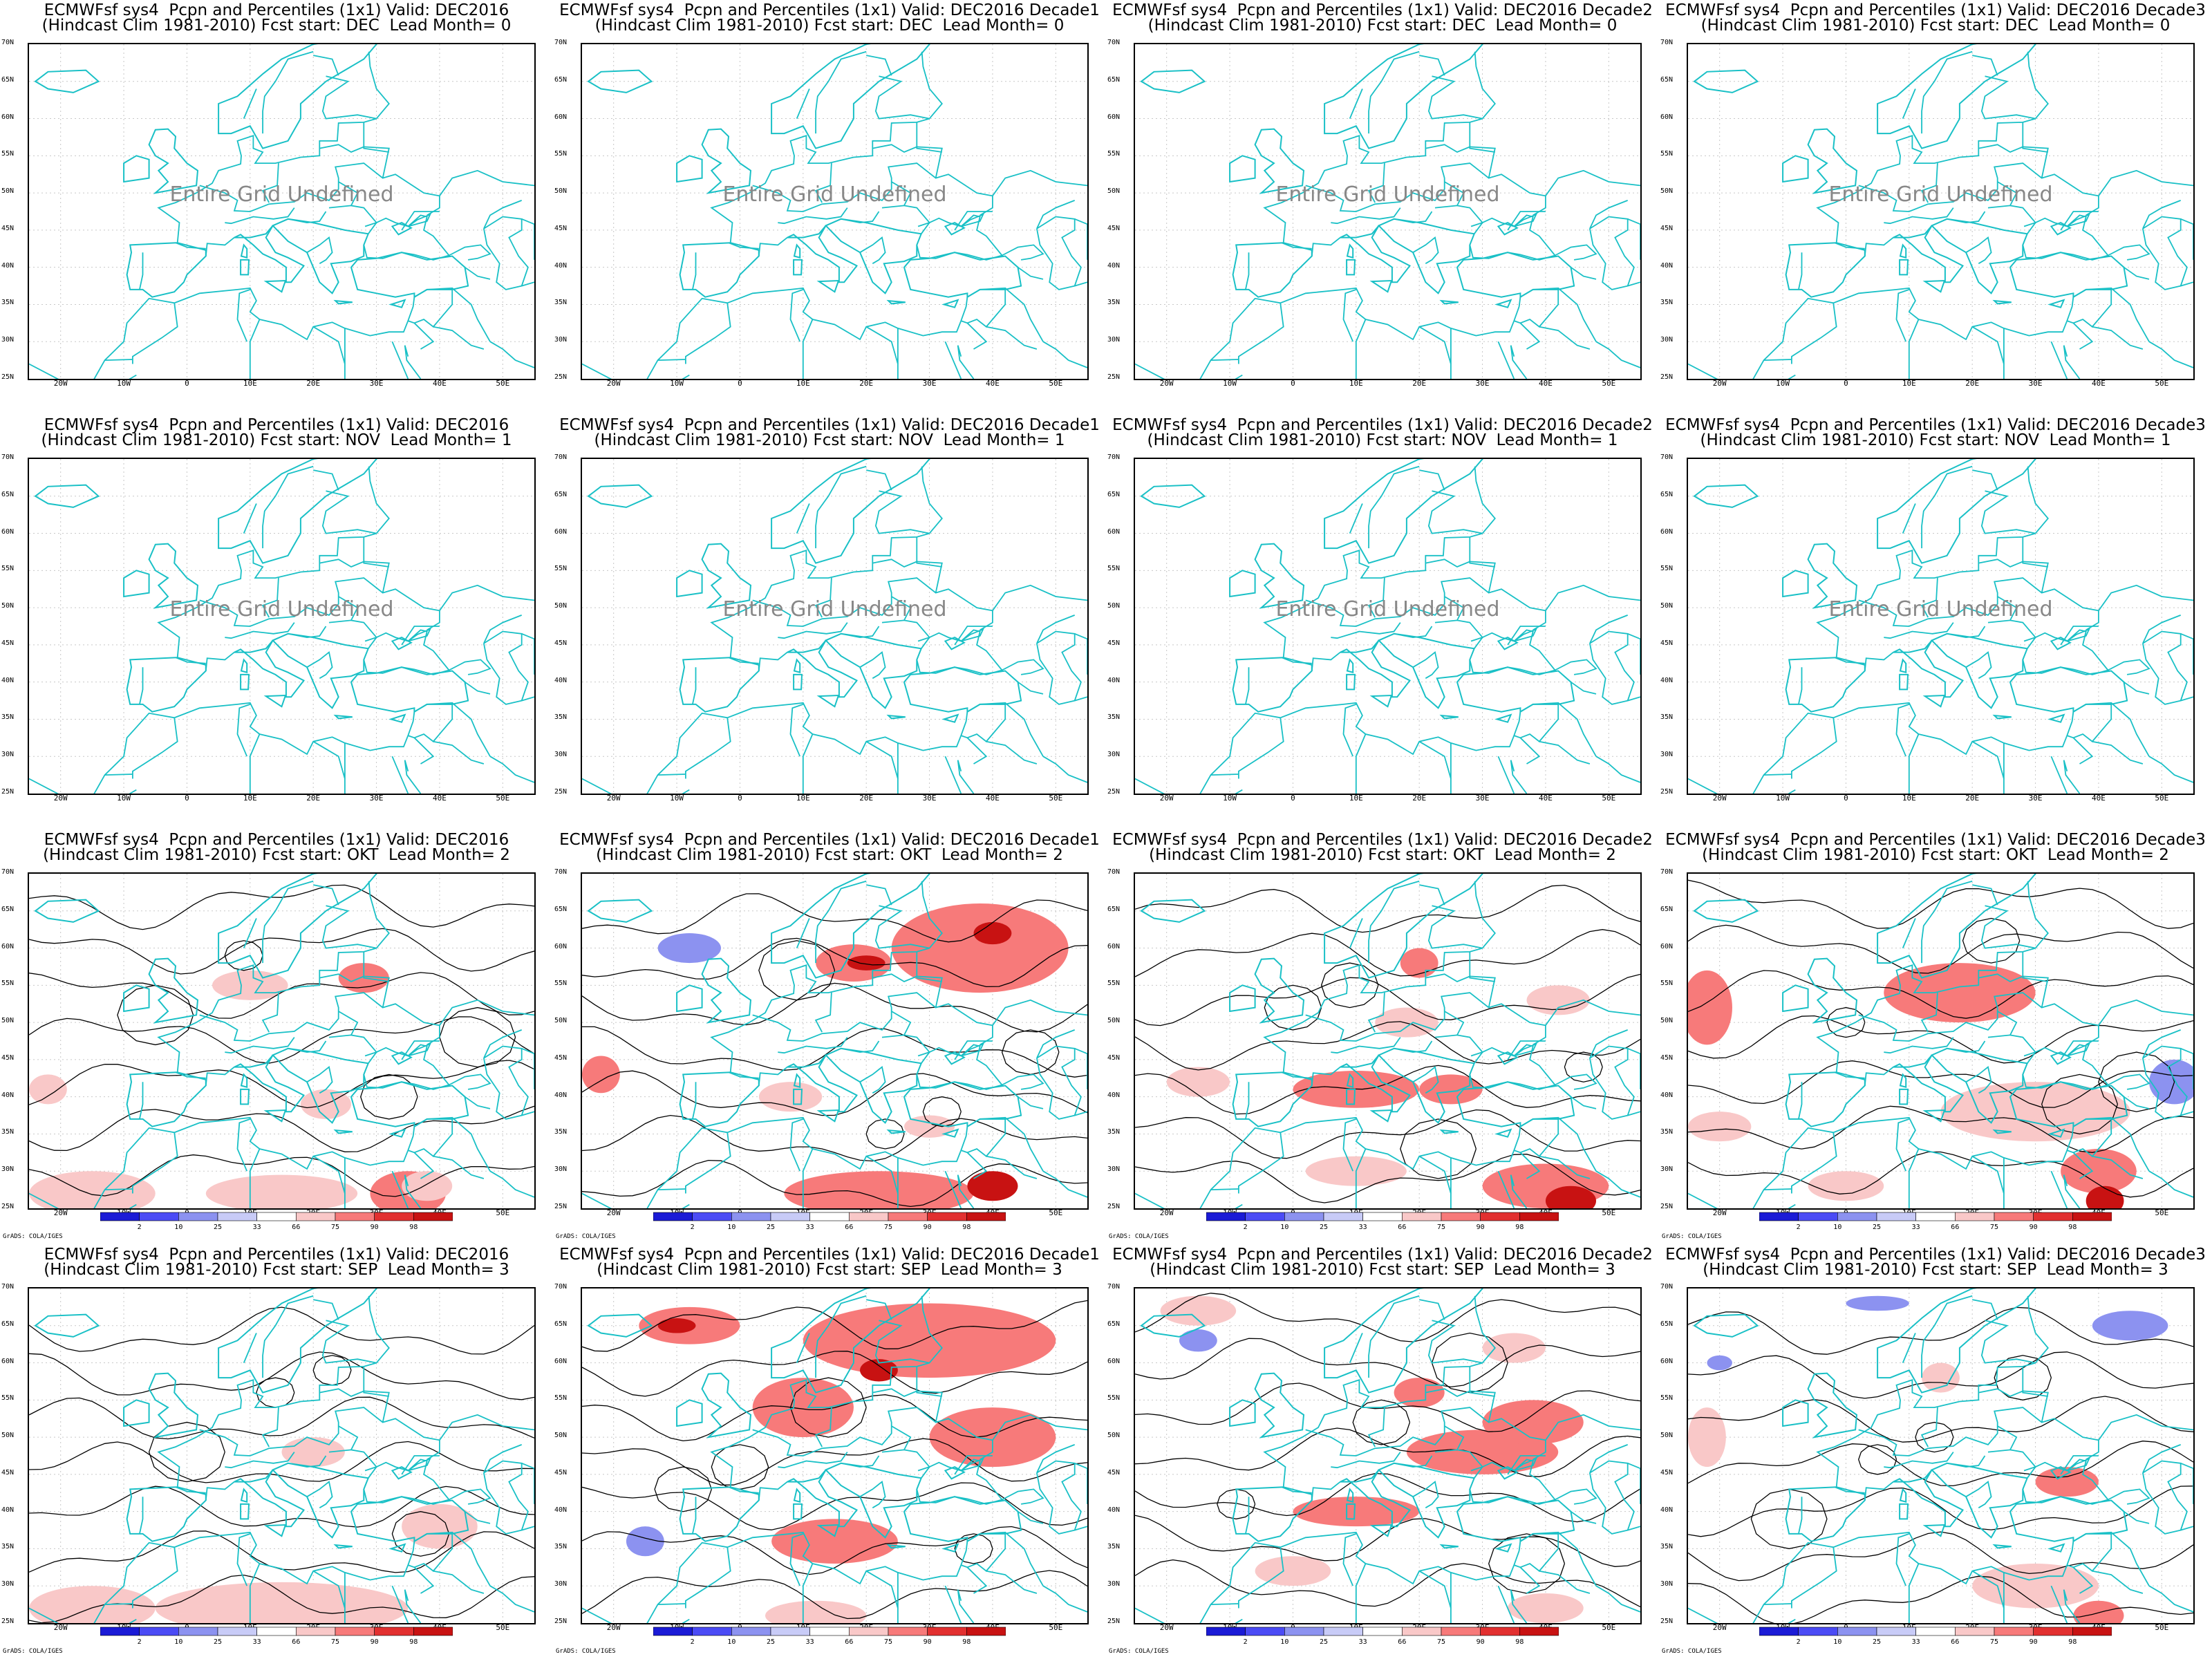 Image resolution: width=2212 pixels, height=1659 pixels. Describe the element at coordinates (1667, 606) in the screenshot. I see `lat-tick-label: 50N` at that location.